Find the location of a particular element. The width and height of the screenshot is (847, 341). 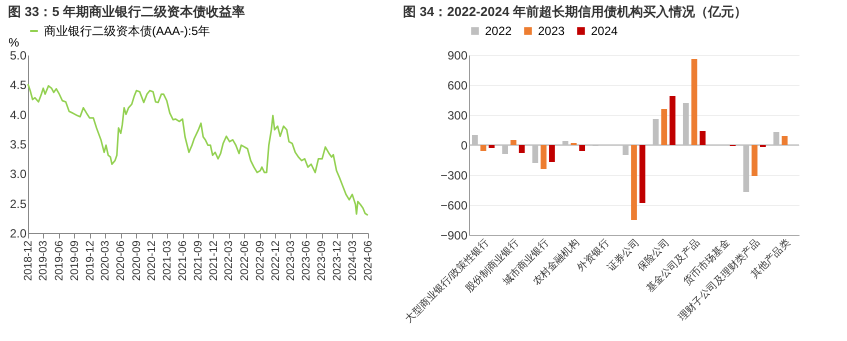

y-tick-label: −900 is located at coordinates (454, 235).